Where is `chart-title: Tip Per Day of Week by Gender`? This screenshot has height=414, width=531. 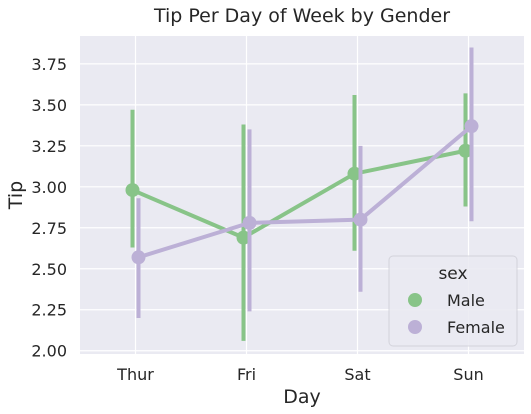 chart-title: Tip Per Day of Week by Gender is located at coordinates (301, 16).